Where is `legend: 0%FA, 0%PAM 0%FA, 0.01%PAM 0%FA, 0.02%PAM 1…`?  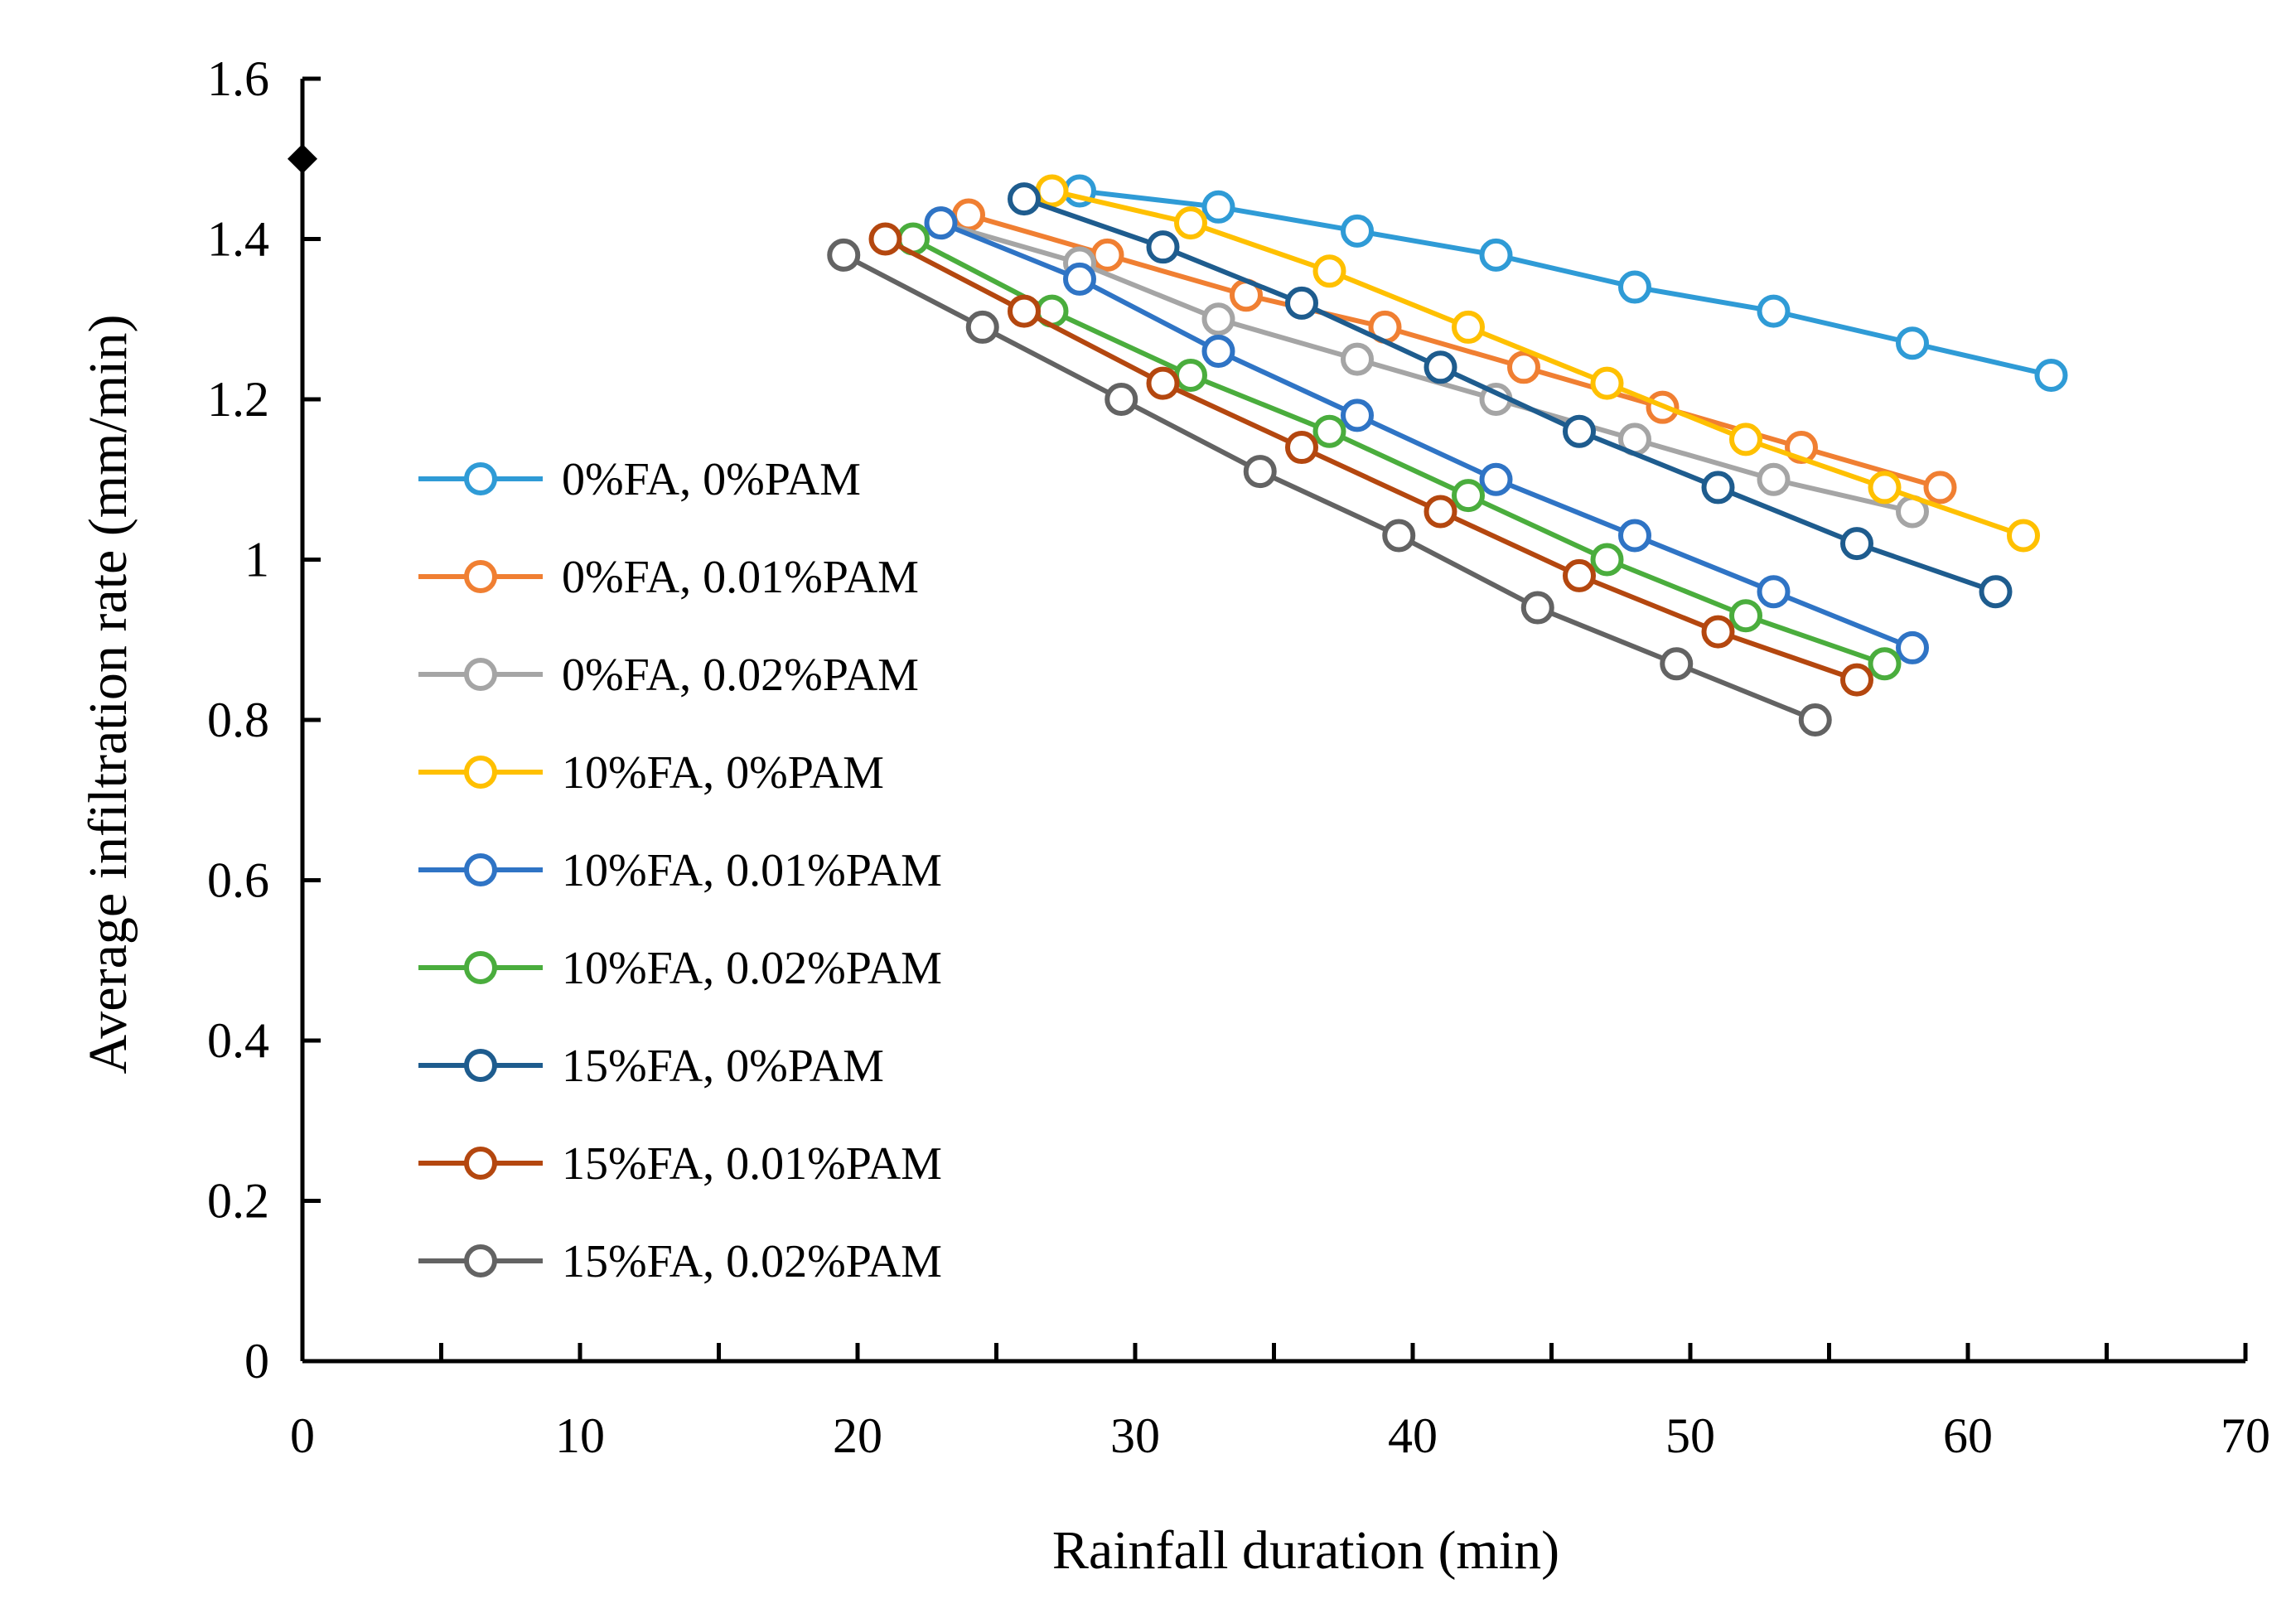
legend: 0%FA, 0%PAM 0%FA, 0.01%PAM 0%FA, 0.02%PAM 1… is located at coordinates (680, 870).